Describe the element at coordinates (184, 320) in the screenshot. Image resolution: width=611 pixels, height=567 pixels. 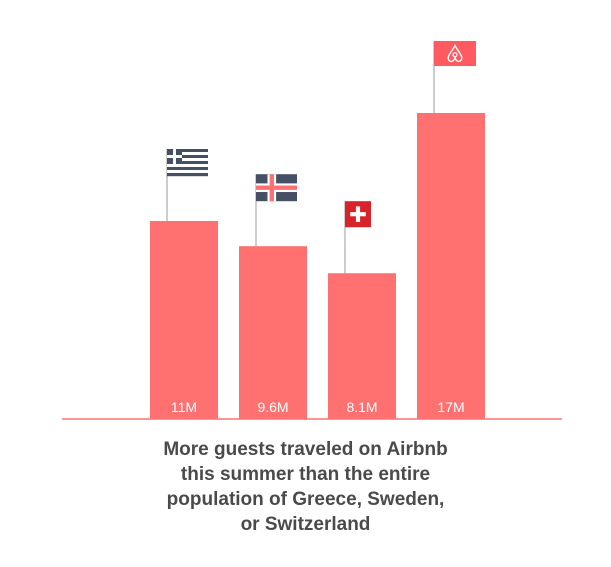
I see `bar-greece` at that location.